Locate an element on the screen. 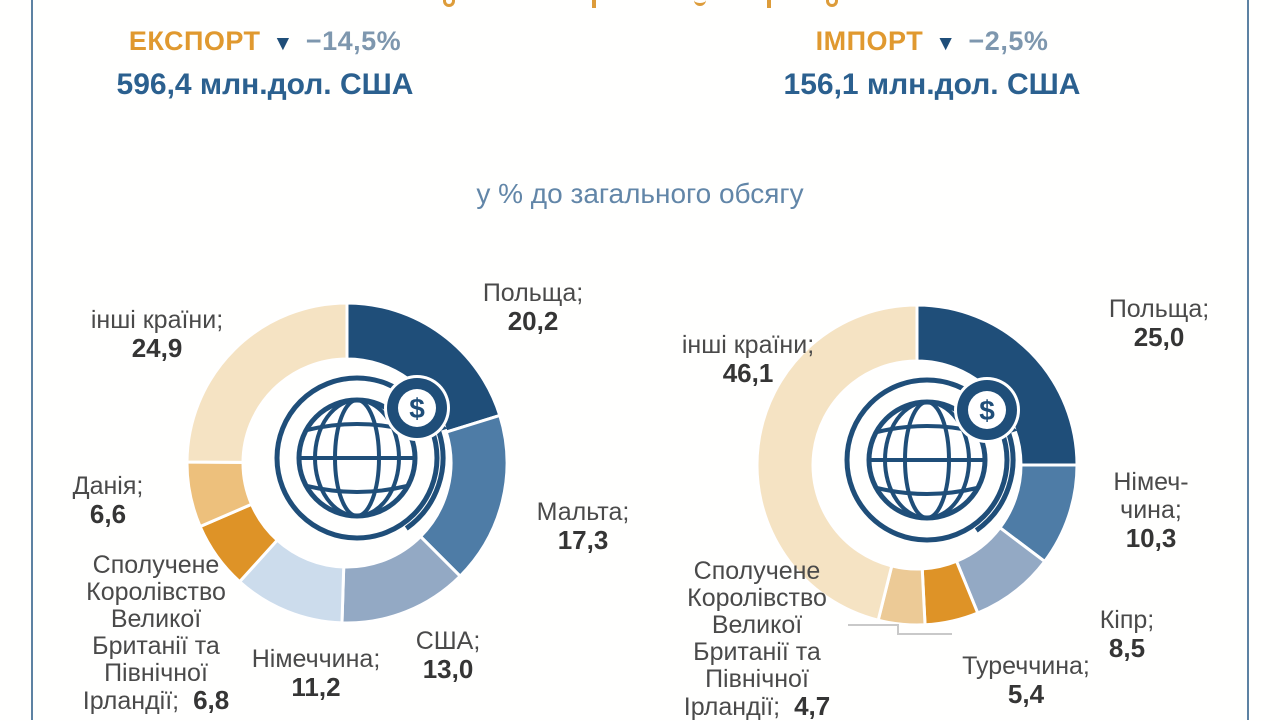 The height and width of the screenshot is (721, 1280). slice-label-germany-export: Німеччина; 11,2 is located at coordinates (316, 673).